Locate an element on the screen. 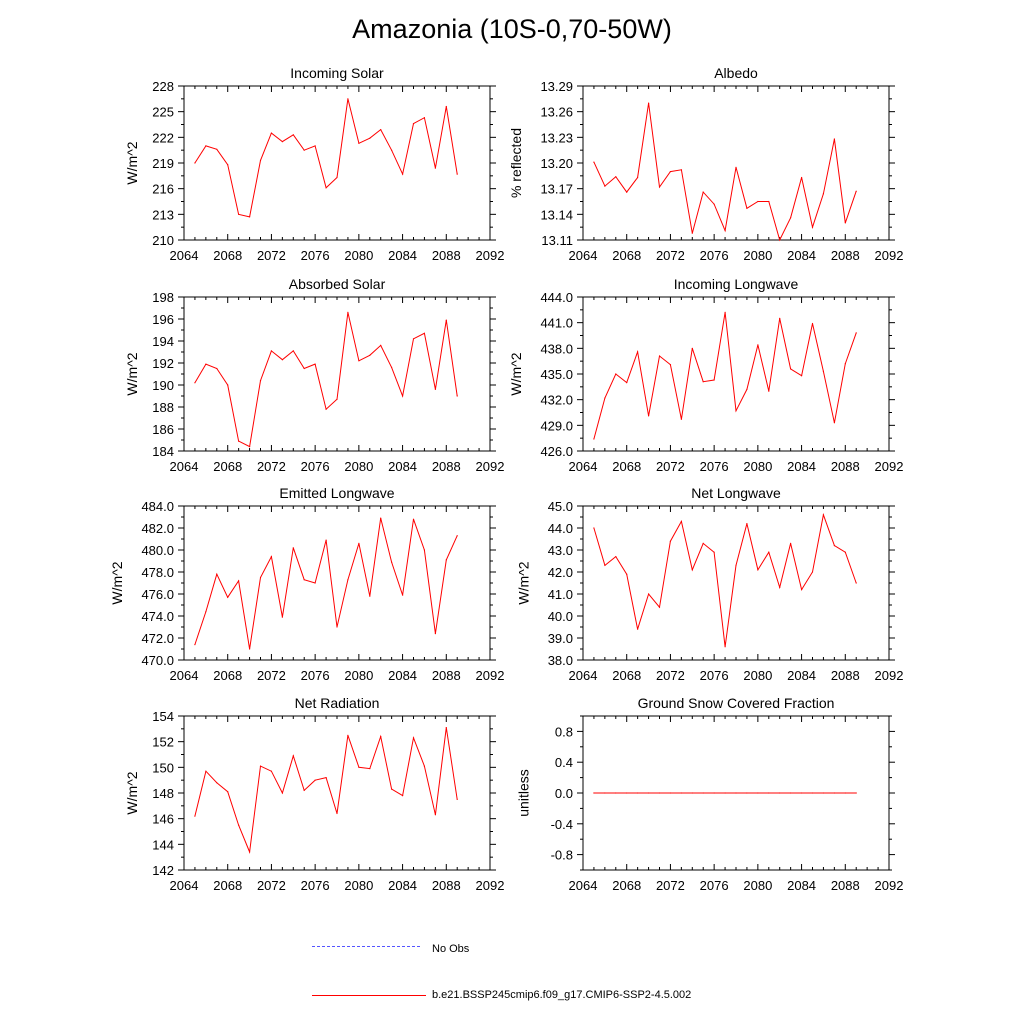 The image size is (1024, 1024). y-tick-label: 484.0 is located at coordinates (157, 506).